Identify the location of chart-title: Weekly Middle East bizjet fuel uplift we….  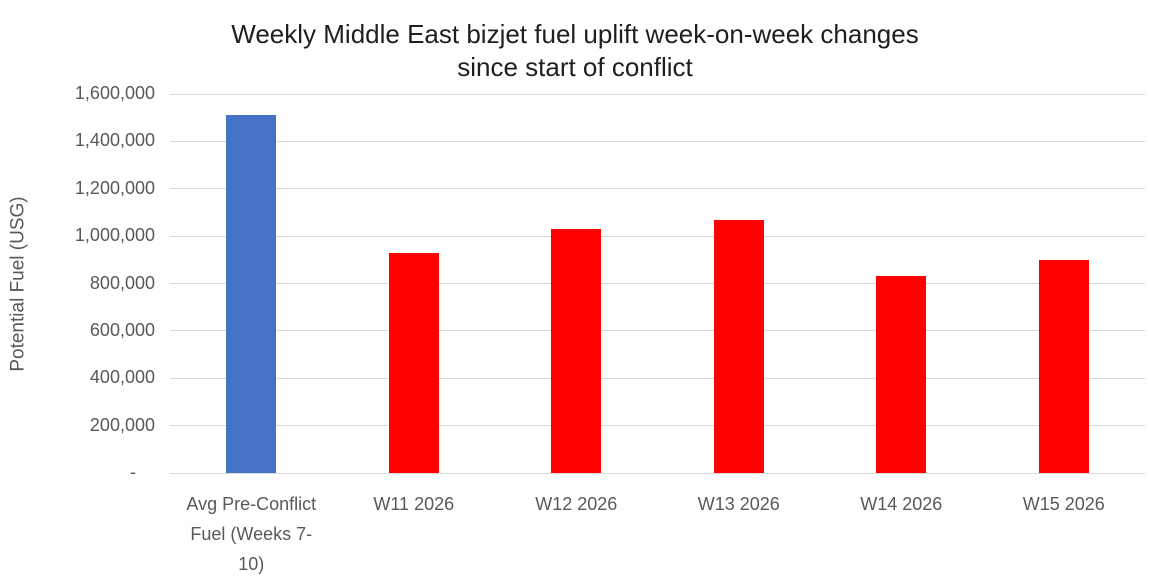
(575, 51).